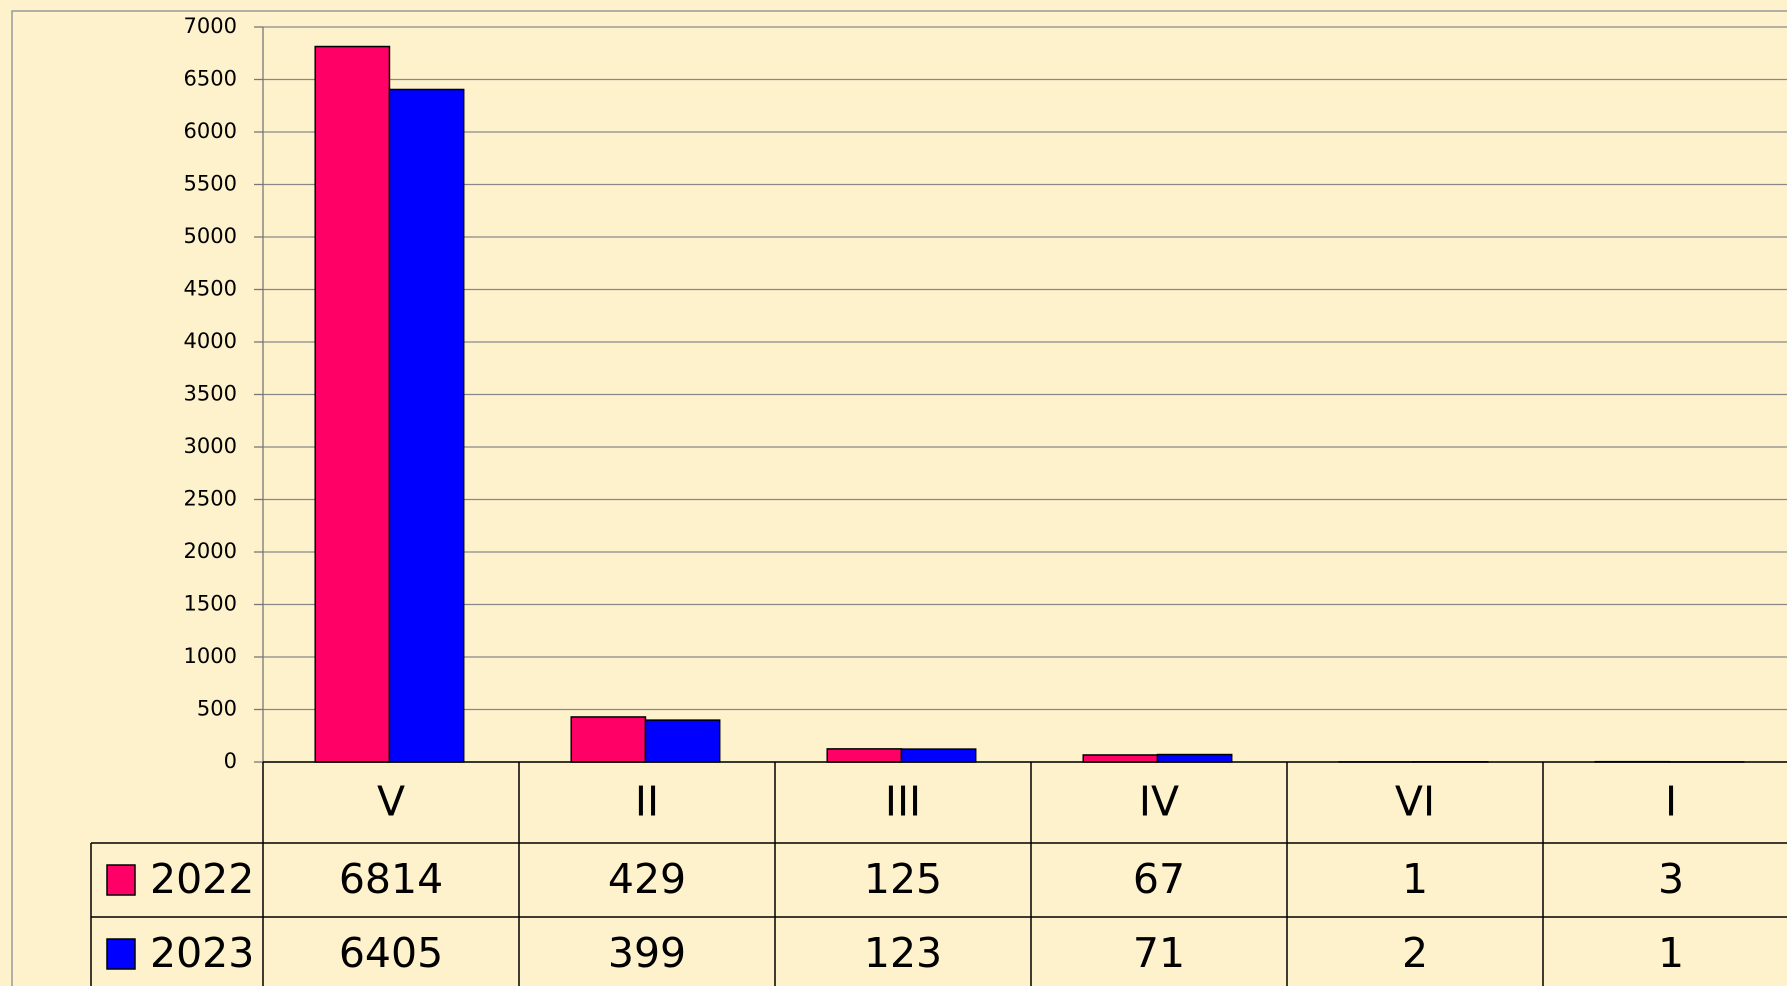  Describe the element at coordinates (230, 761) in the screenshot. I see `y-tick-label: 0` at that location.